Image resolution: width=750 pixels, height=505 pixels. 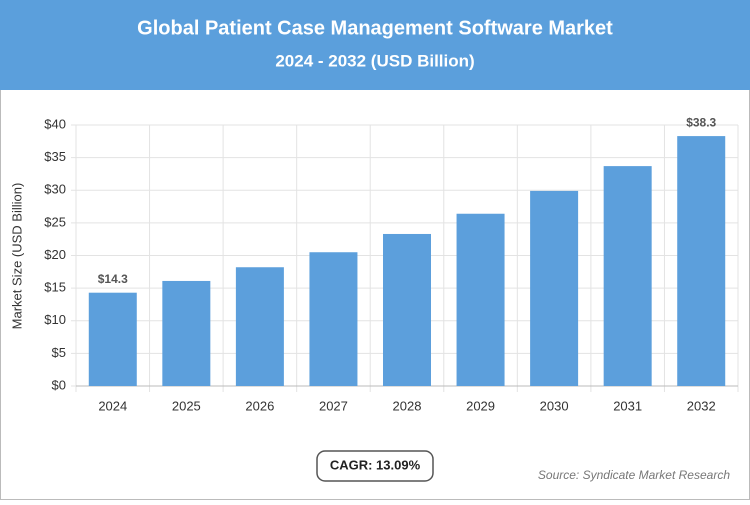 What do you see at coordinates (55, 189) in the screenshot?
I see `y-tick-label: $30` at bounding box center [55, 189].